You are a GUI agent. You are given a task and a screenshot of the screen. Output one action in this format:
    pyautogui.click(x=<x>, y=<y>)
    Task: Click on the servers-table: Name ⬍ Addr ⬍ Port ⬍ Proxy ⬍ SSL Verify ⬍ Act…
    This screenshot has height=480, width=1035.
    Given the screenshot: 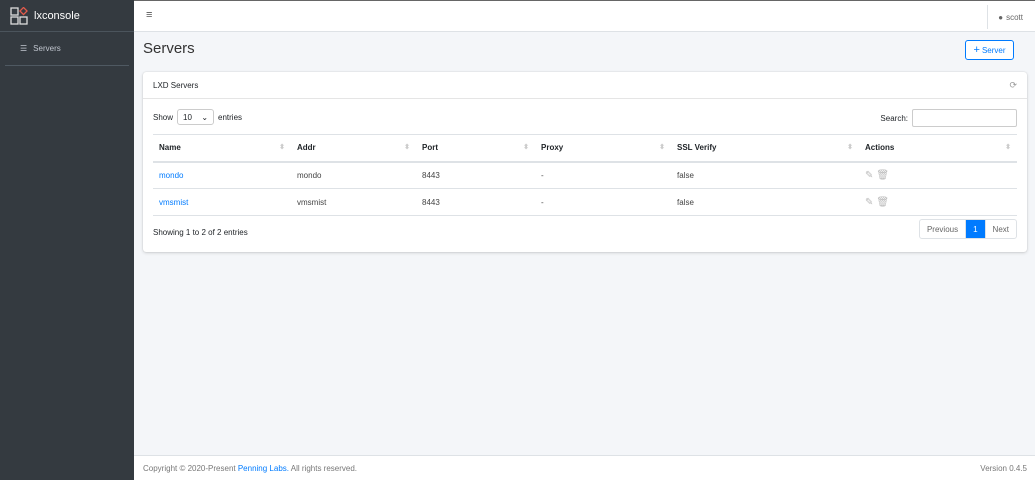 What is the action you would take?
    pyautogui.click(x=585, y=175)
    